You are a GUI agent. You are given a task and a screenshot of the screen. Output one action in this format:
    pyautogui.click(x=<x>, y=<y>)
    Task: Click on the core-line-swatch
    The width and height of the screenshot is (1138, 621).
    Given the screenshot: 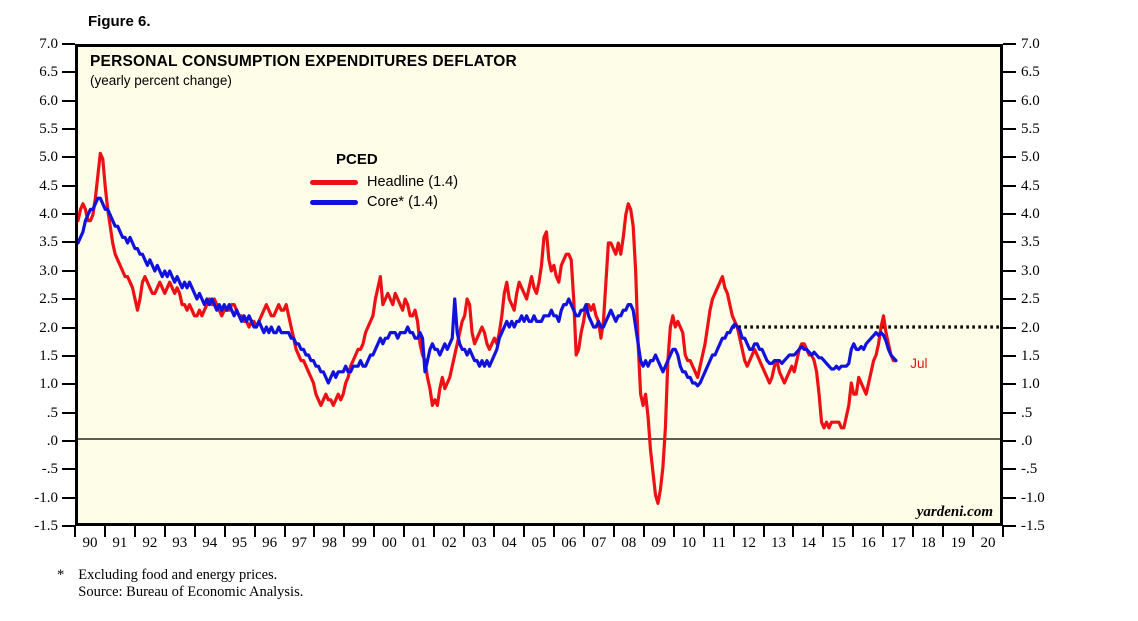 What is the action you would take?
    pyautogui.click(x=334, y=202)
    